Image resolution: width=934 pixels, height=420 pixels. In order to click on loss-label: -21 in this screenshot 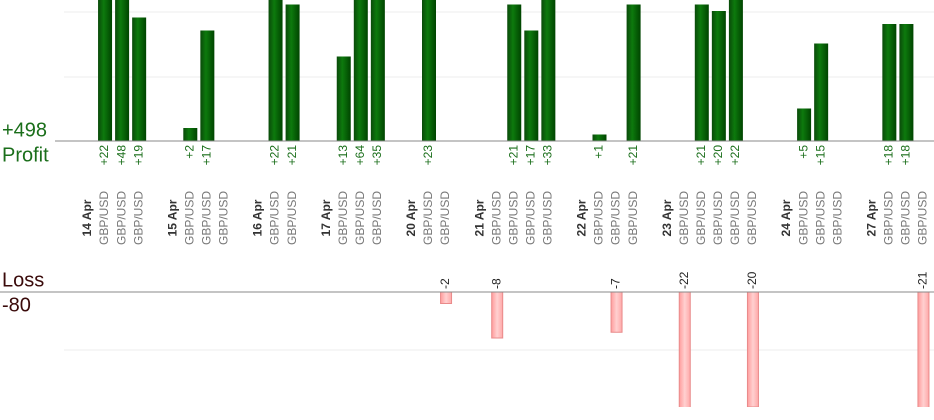, I will do `click(923, 280)`.